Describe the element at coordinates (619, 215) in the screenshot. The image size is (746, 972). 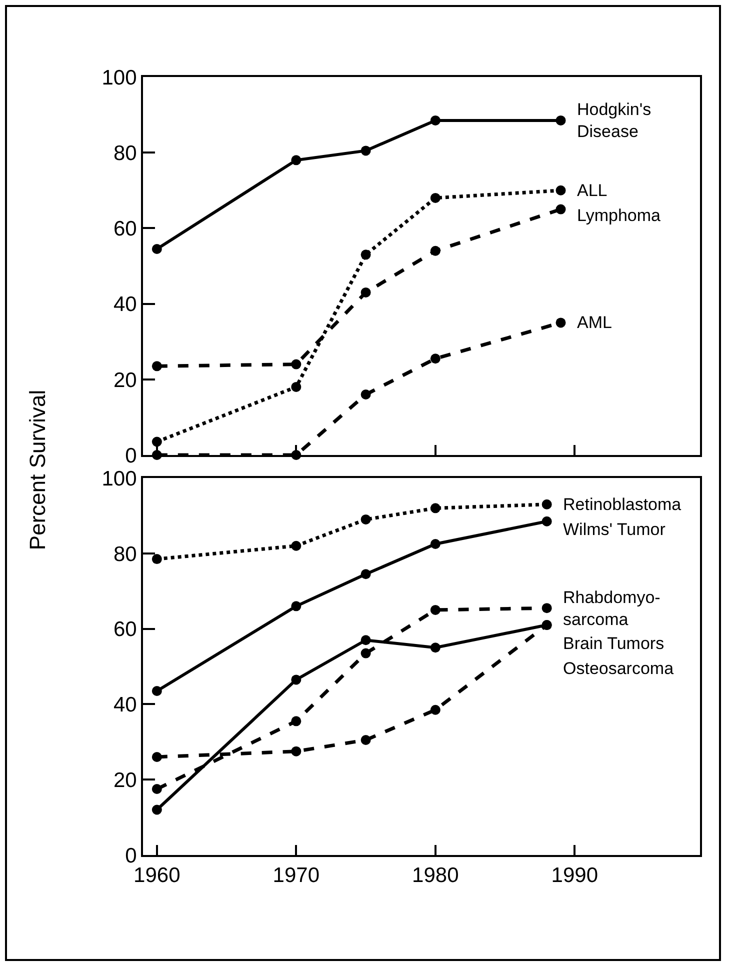
I see `series-label: Lymphoma` at that location.